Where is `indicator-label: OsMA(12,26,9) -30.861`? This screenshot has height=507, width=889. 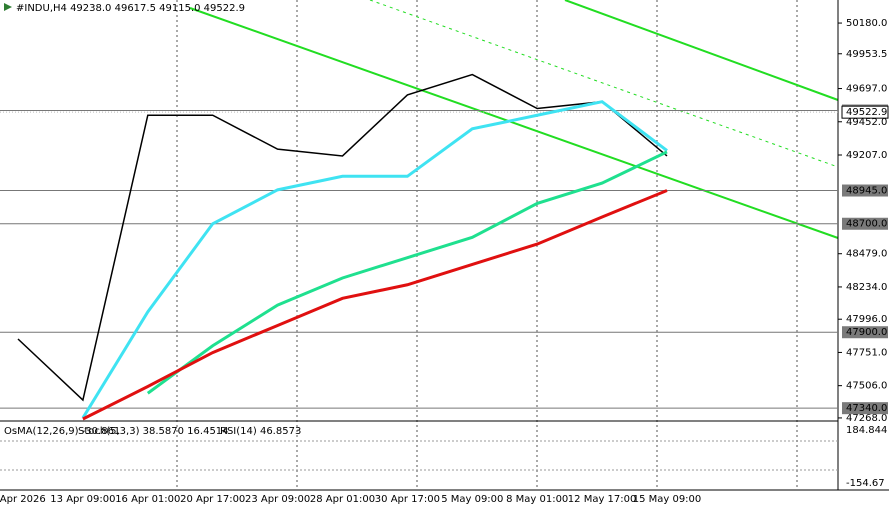
indicator-label: OsMA(12,26,9) -30.861 is located at coordinates (62, 431).